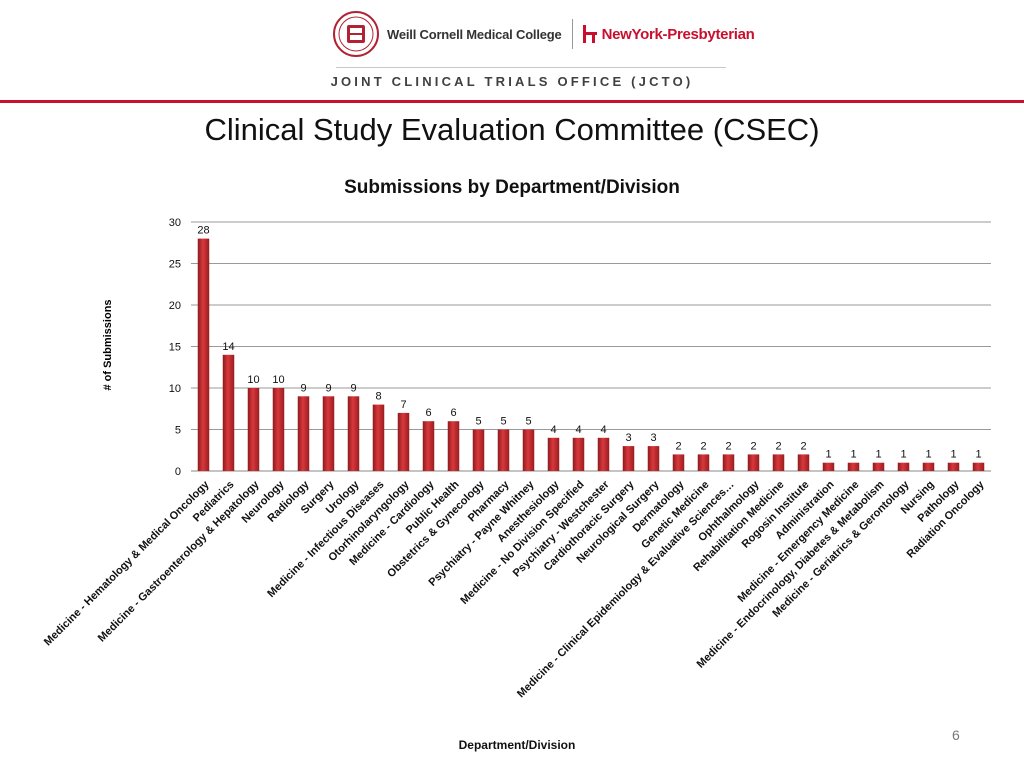 The width and height of the screenshot is (1024, 768). Describe the element at coordinates (175, 306) in the screenshot. I see `y-tick-label: 20` at that location.